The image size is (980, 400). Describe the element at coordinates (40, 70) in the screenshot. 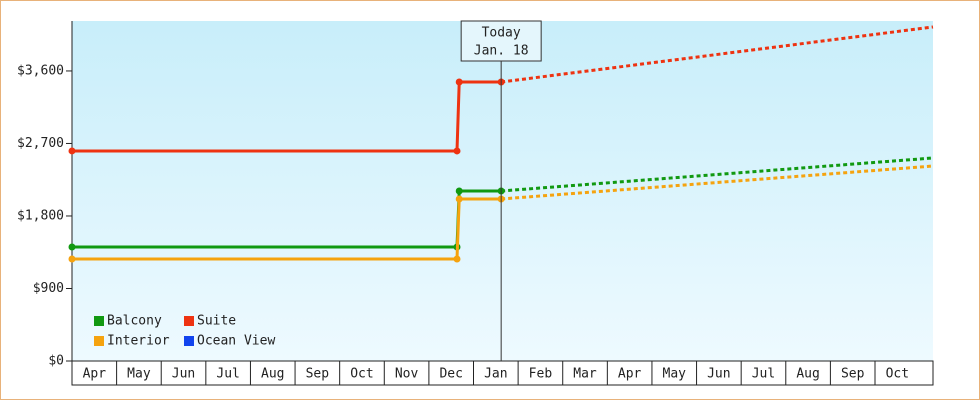

I see `y-tick-label: $3,600` at that location.